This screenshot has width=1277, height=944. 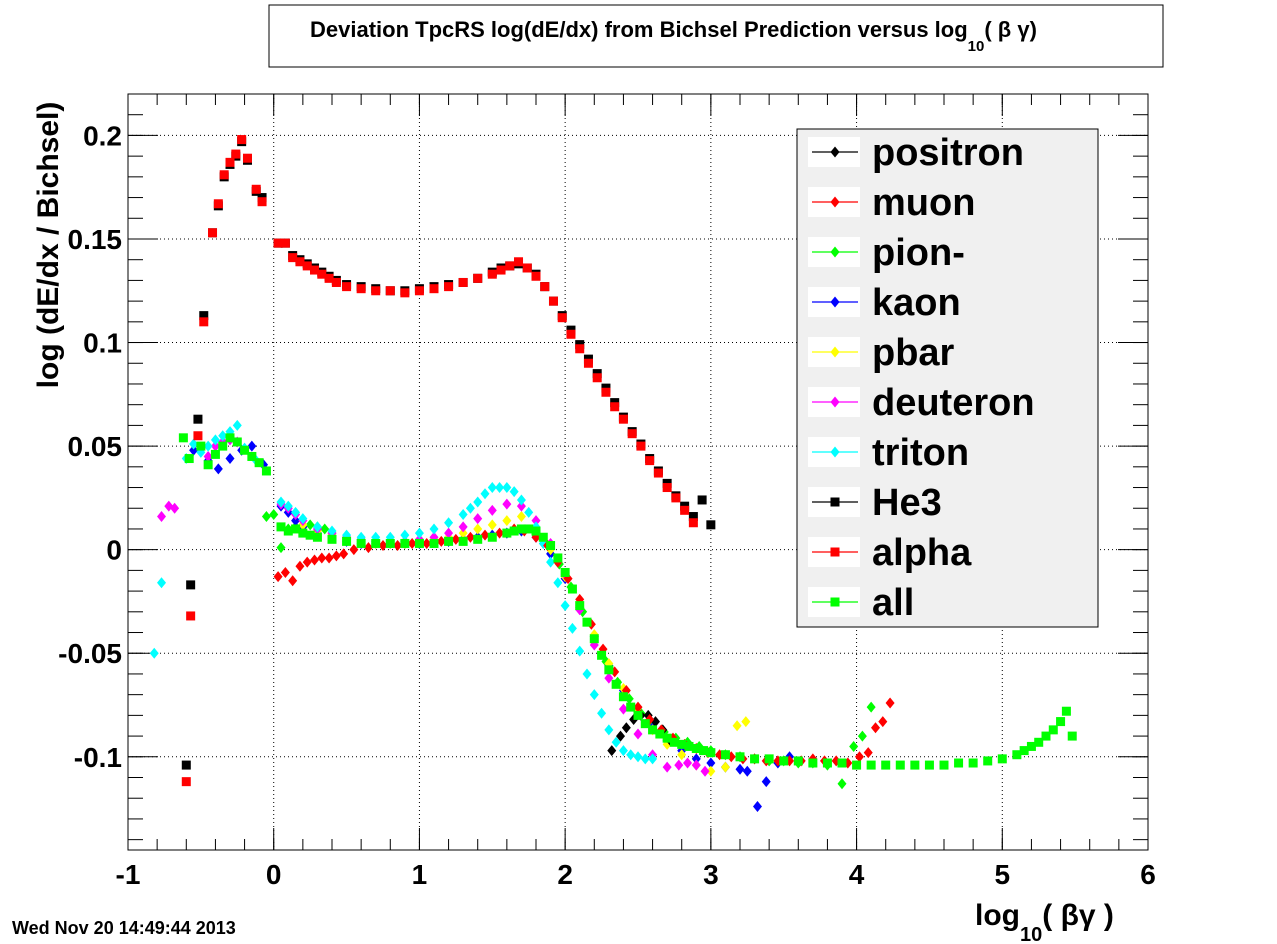 I want to click on y-tick-label: 0.05, so click(x=95, y=446).